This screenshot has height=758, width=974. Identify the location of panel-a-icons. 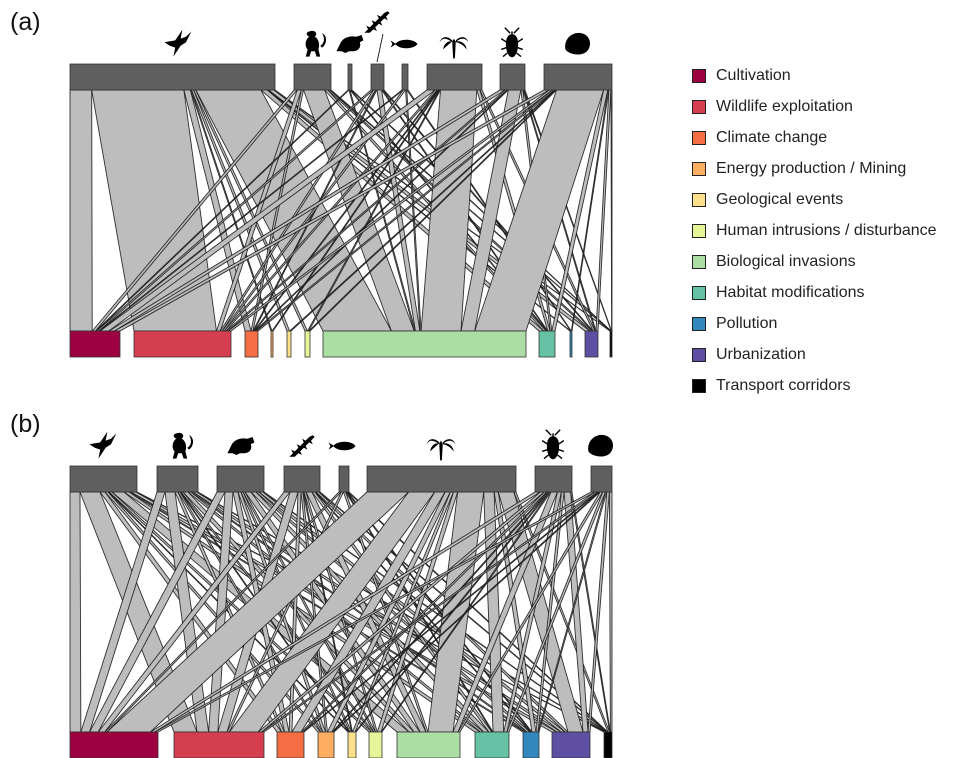
(377, 37).